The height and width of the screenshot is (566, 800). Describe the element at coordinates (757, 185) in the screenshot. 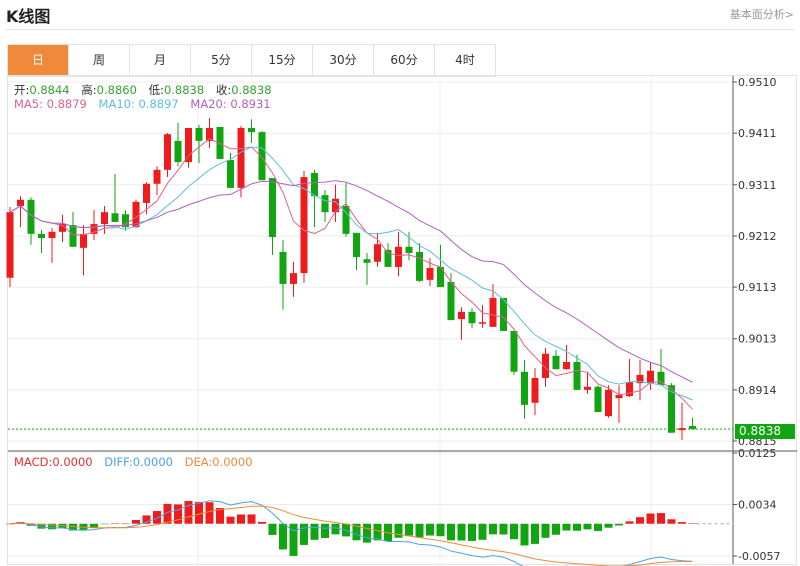

I see `price-tick-label: 0.9311` at that location.